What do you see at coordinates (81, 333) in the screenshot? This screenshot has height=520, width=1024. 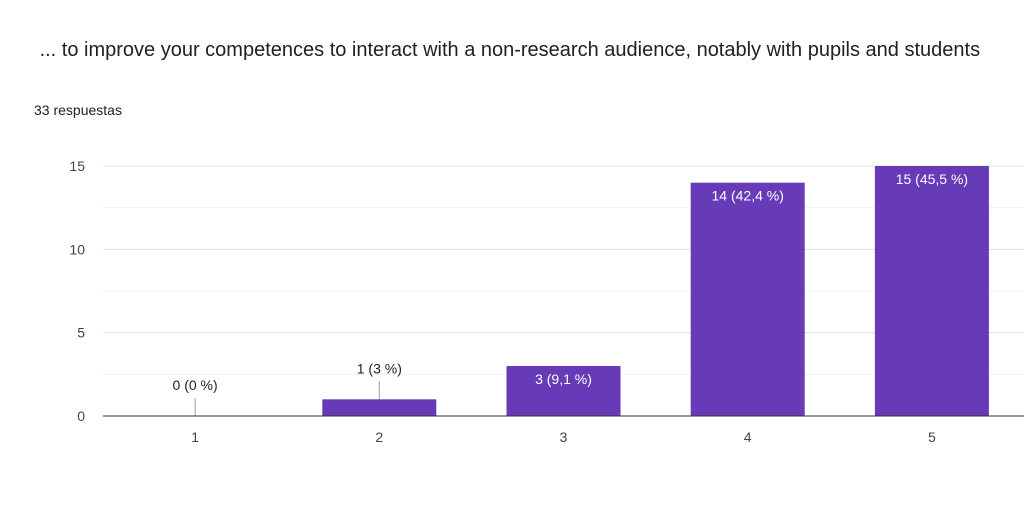 I see `y-tick-label: 5` at bounding box center [81, 333].